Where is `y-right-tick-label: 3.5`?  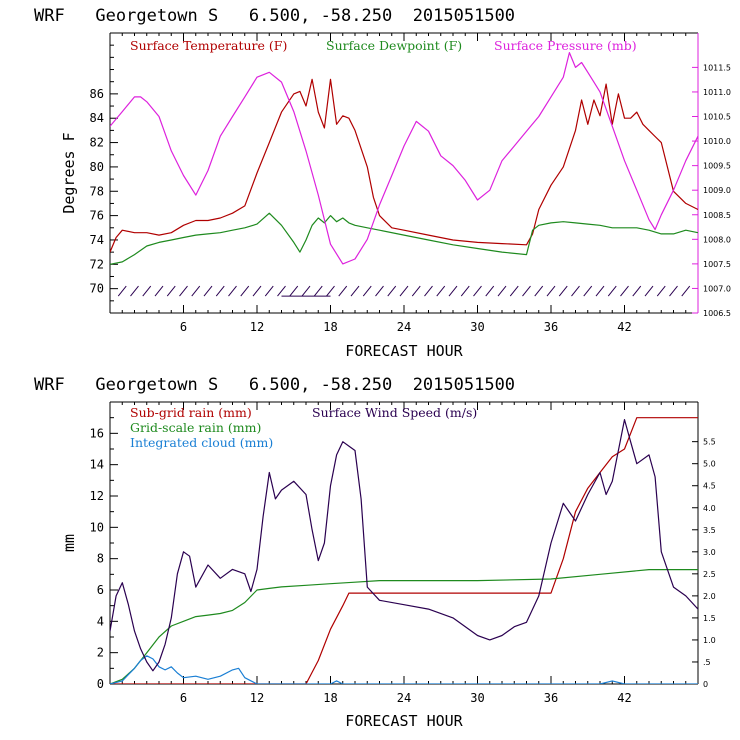
y-right-tick-label: 3.5 is located at coordinates (709, 530).